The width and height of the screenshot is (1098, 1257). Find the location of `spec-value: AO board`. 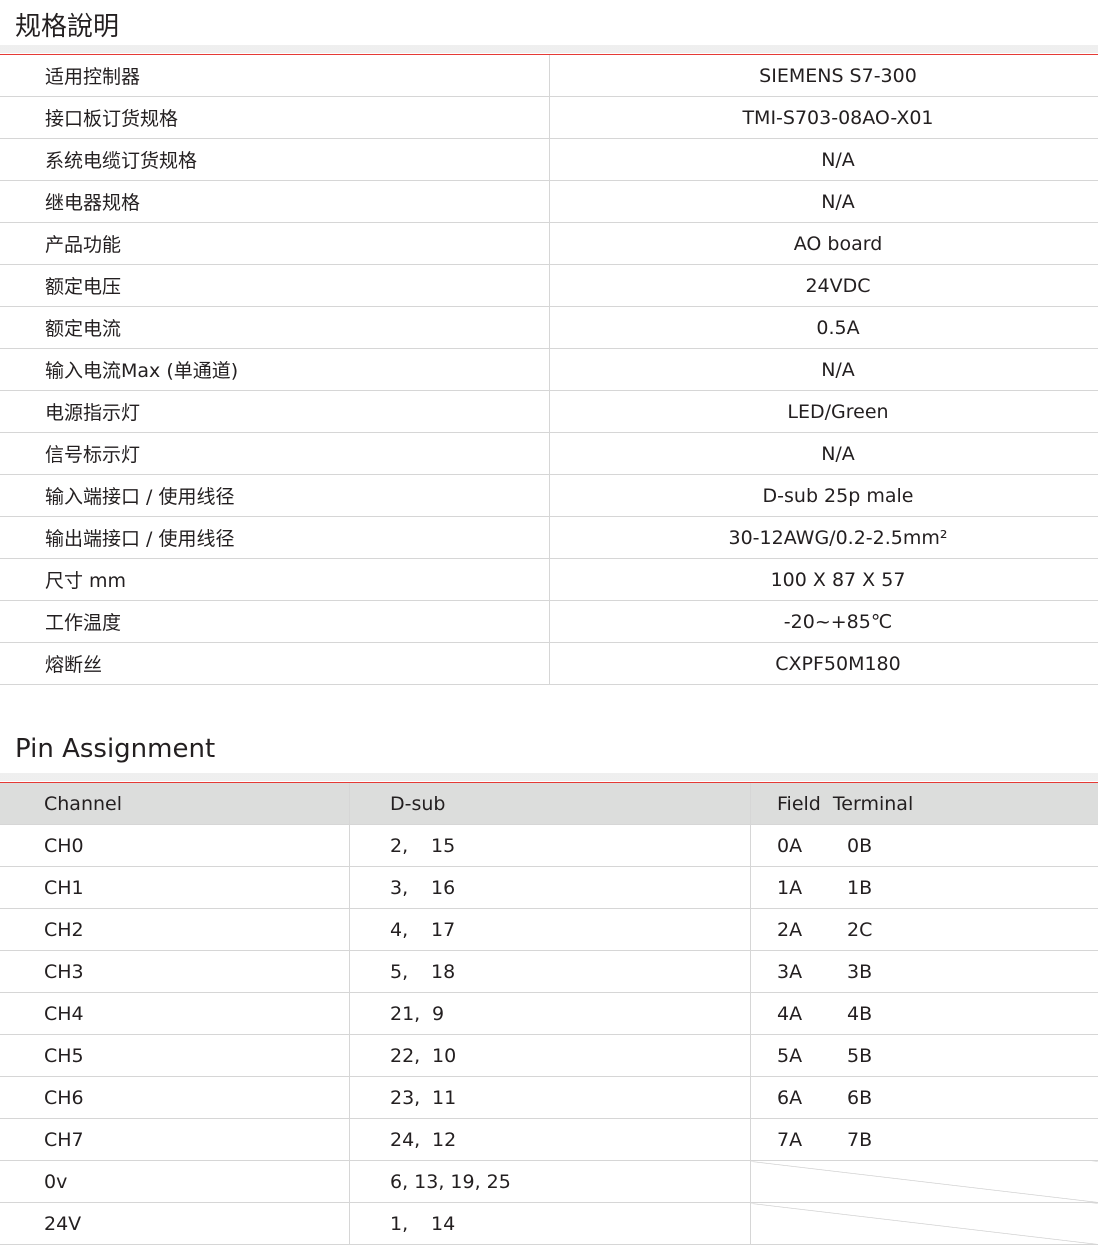

spec-value: AO board is located at coordinates (823, 243).